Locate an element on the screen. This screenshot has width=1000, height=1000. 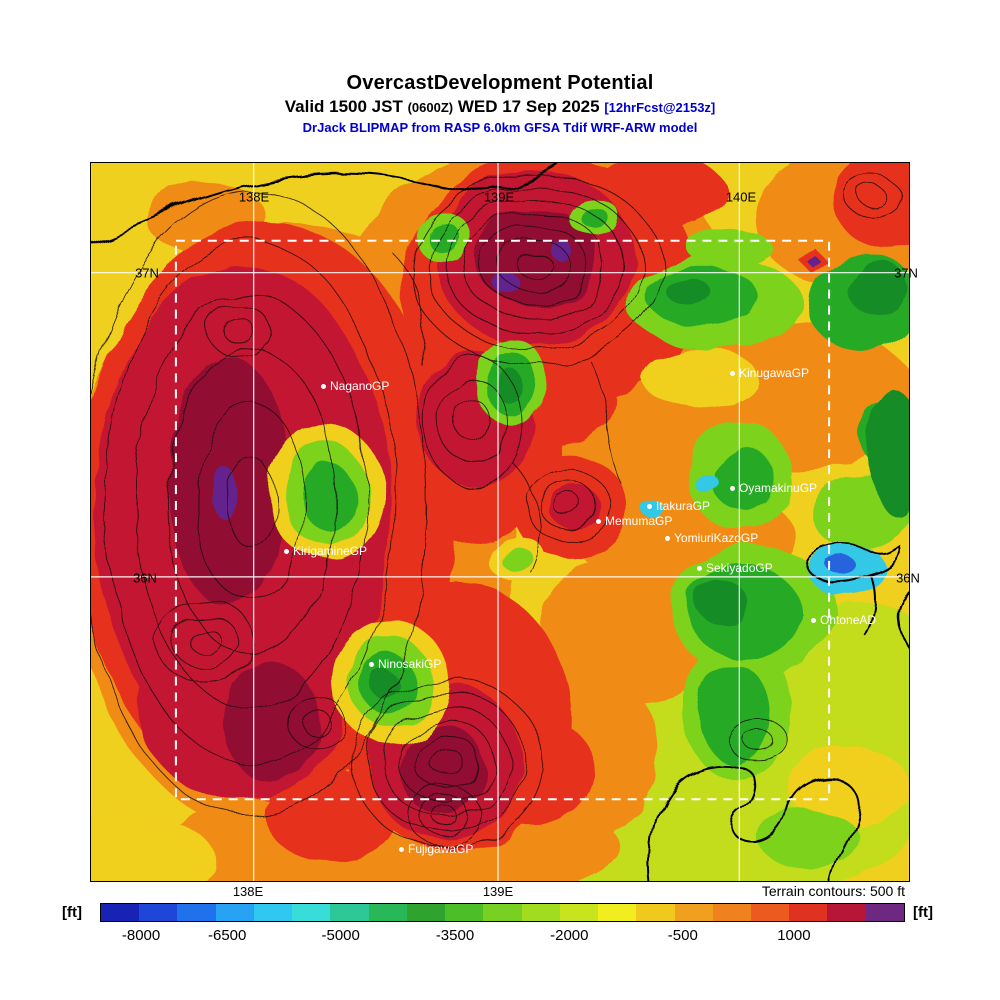
colorbar-unit-right: [ft] is located at coordinates (923, 912).